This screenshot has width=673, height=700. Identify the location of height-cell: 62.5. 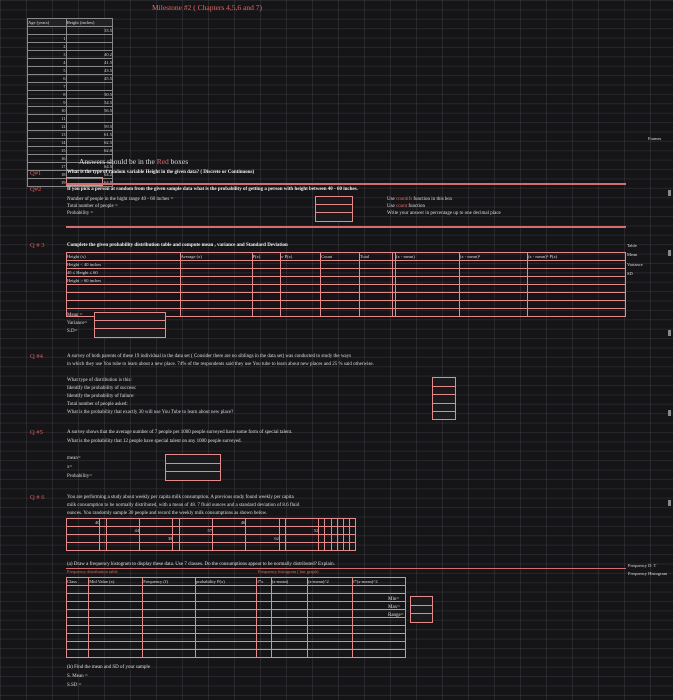
(89, 142).